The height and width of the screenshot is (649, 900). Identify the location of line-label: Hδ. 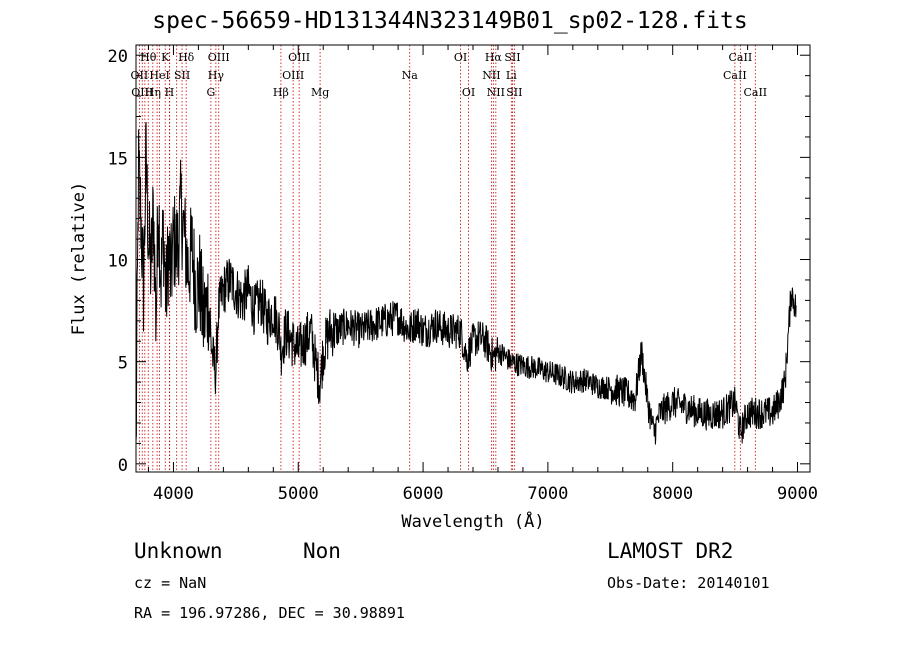
(186, 57).